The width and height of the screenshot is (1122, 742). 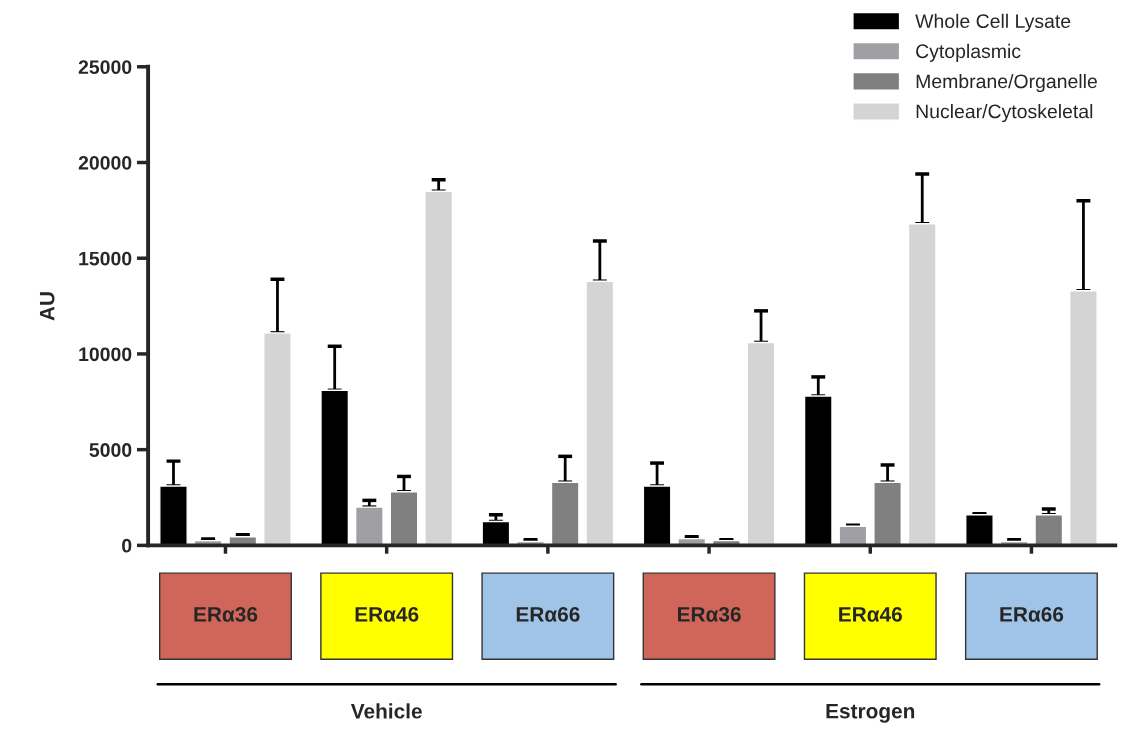 I want to click on y-tick-label: 0, so click(x=127, y=545).